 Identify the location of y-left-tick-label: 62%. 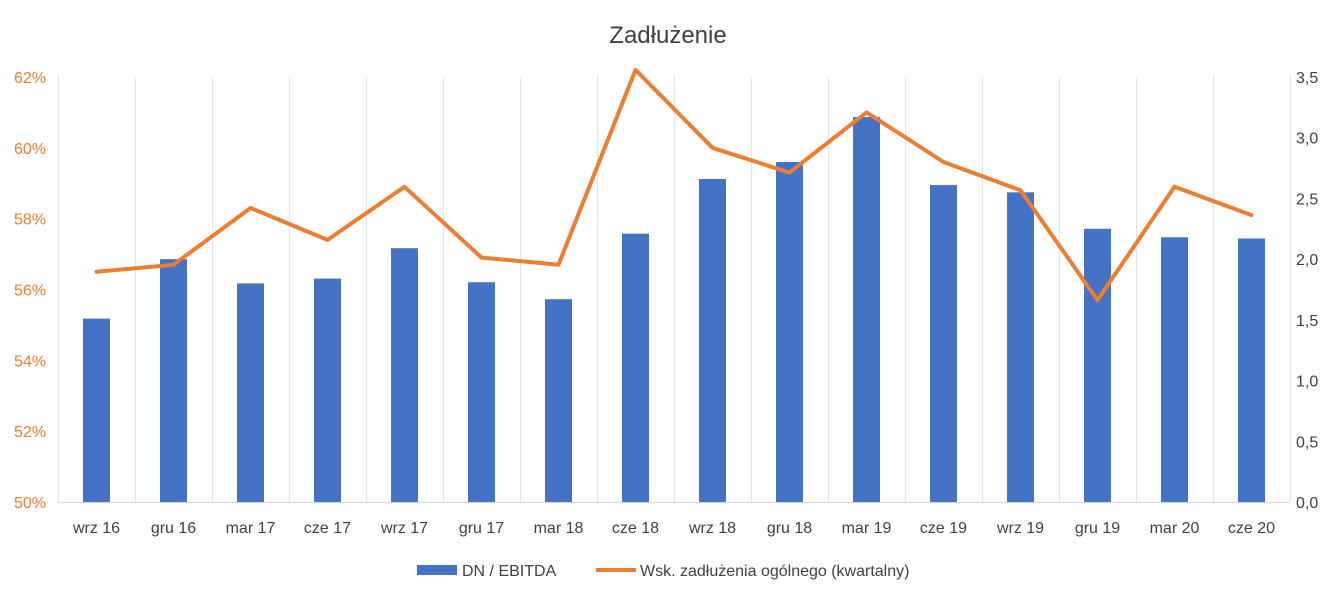
(30, 78).